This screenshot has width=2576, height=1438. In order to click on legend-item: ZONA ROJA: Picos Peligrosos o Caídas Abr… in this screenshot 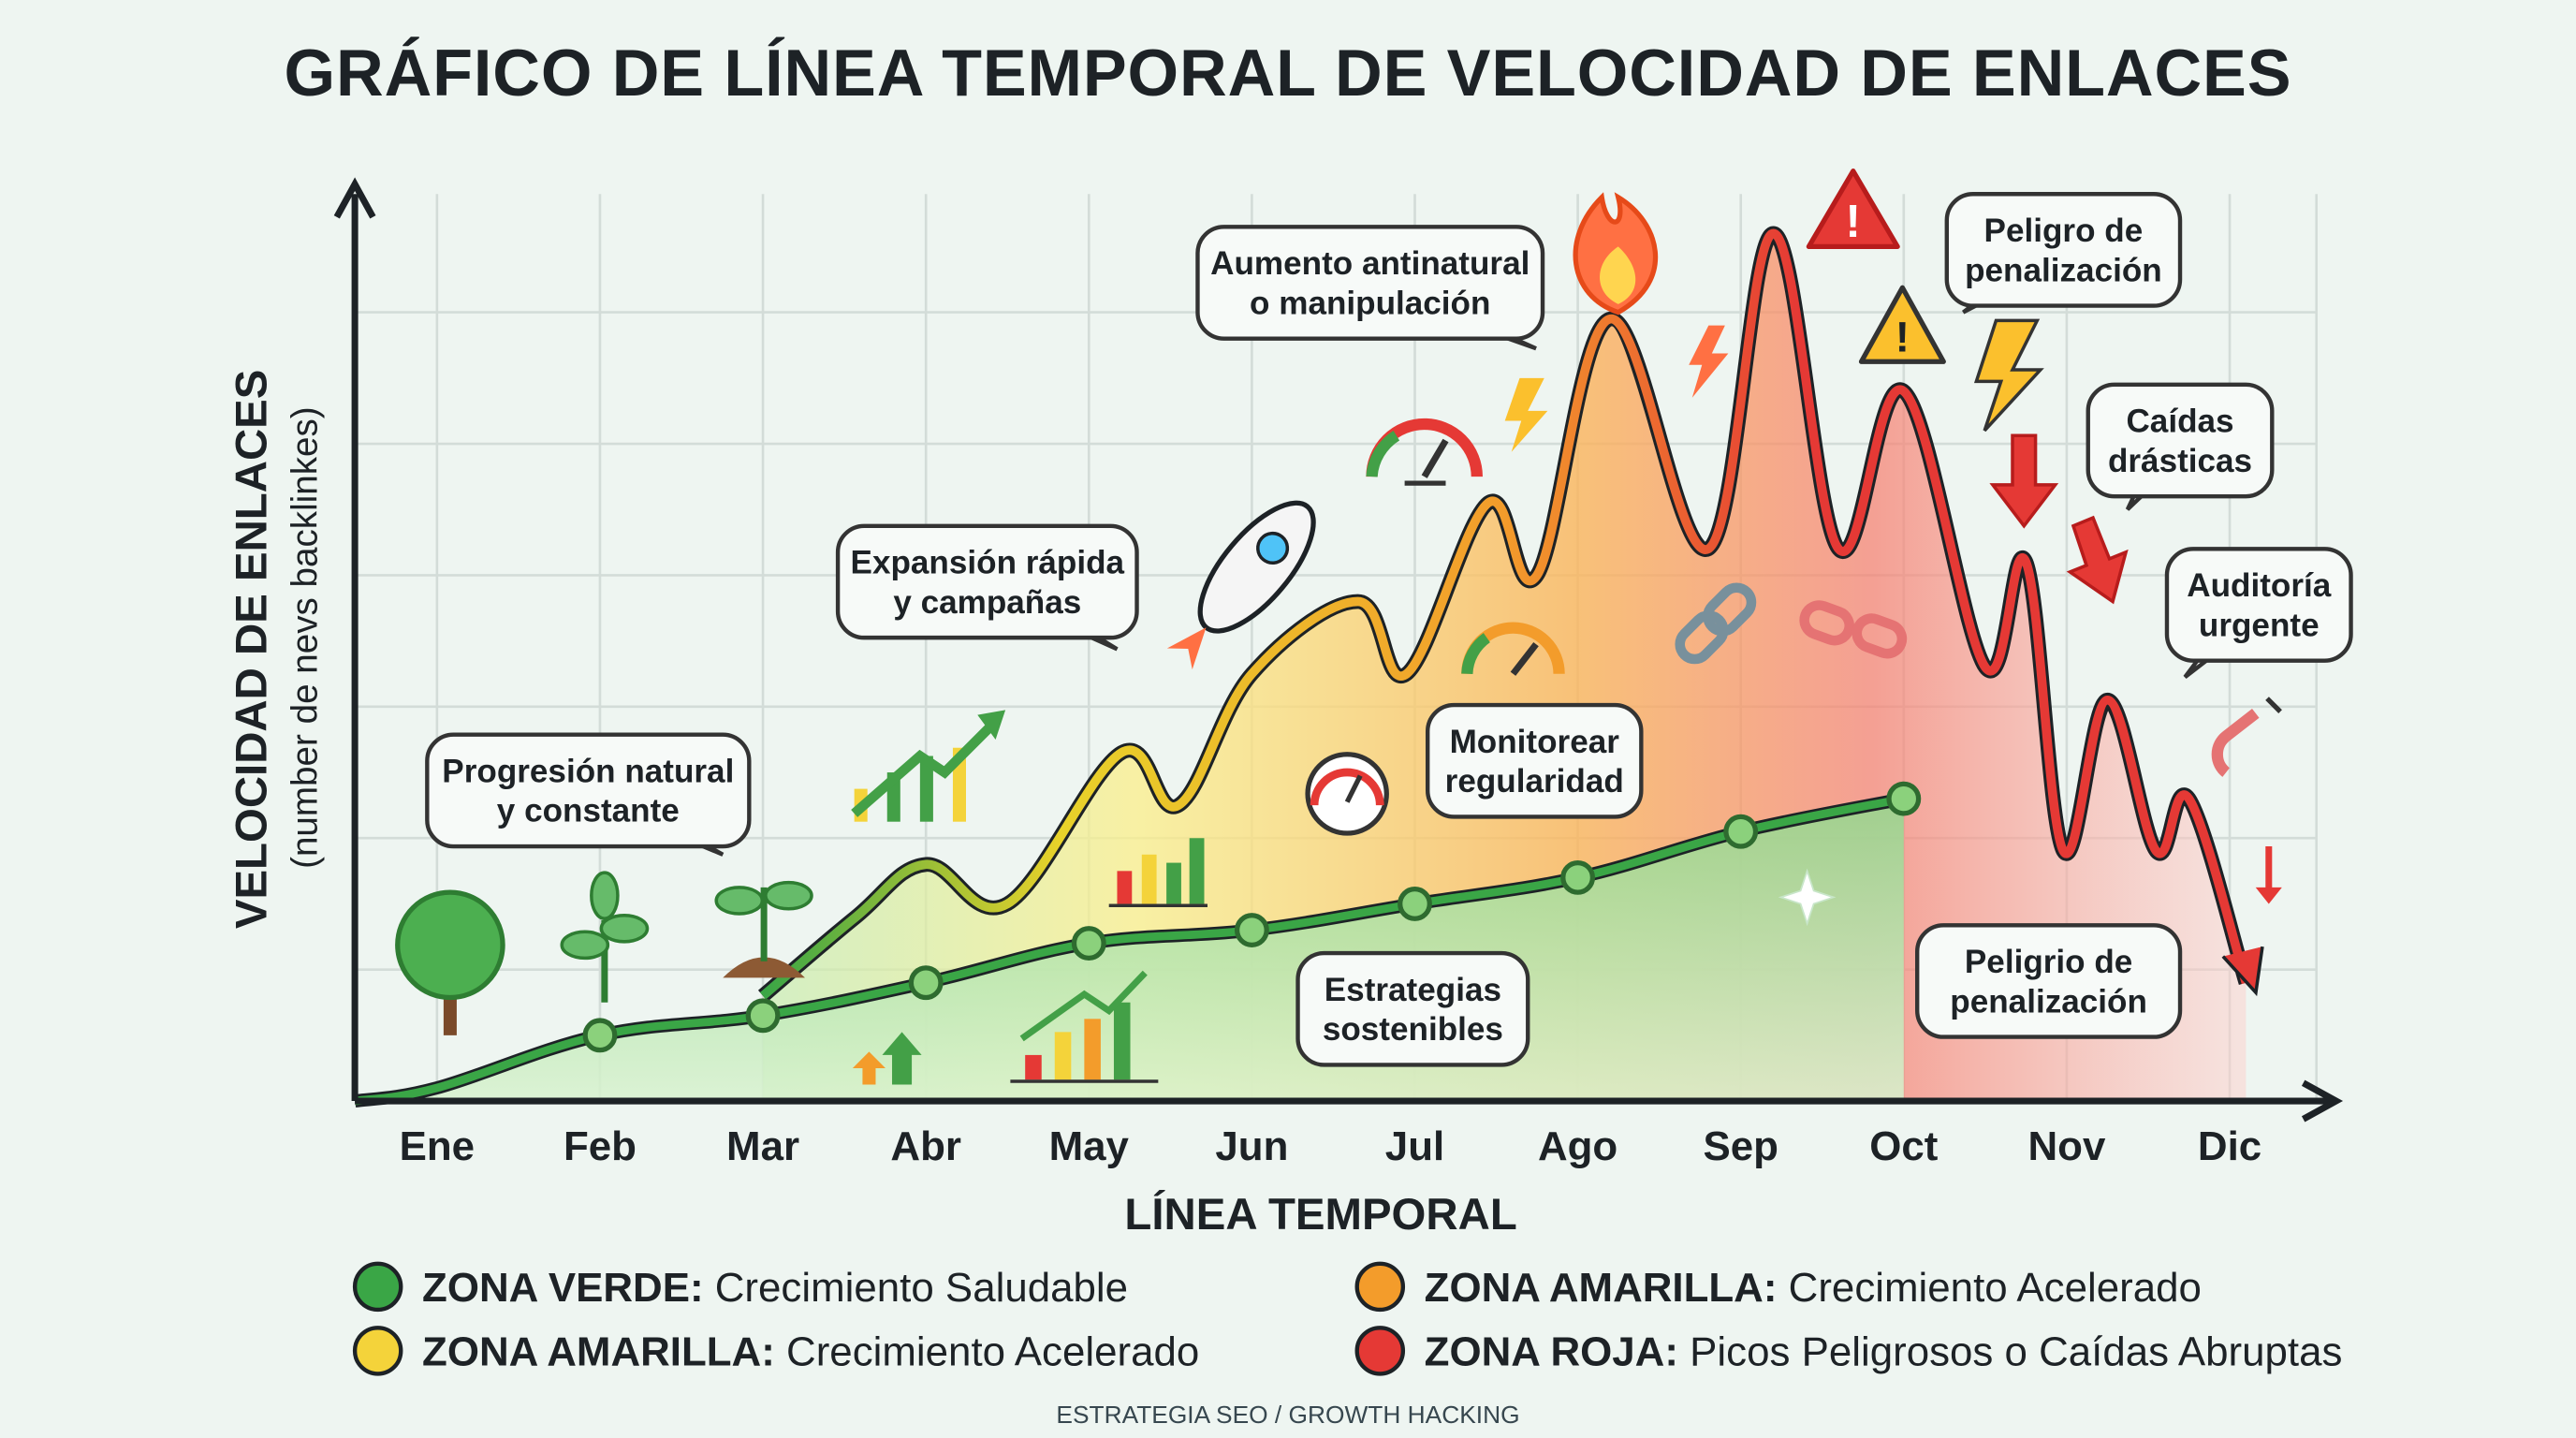, I will do `click(1848, 1351)`.